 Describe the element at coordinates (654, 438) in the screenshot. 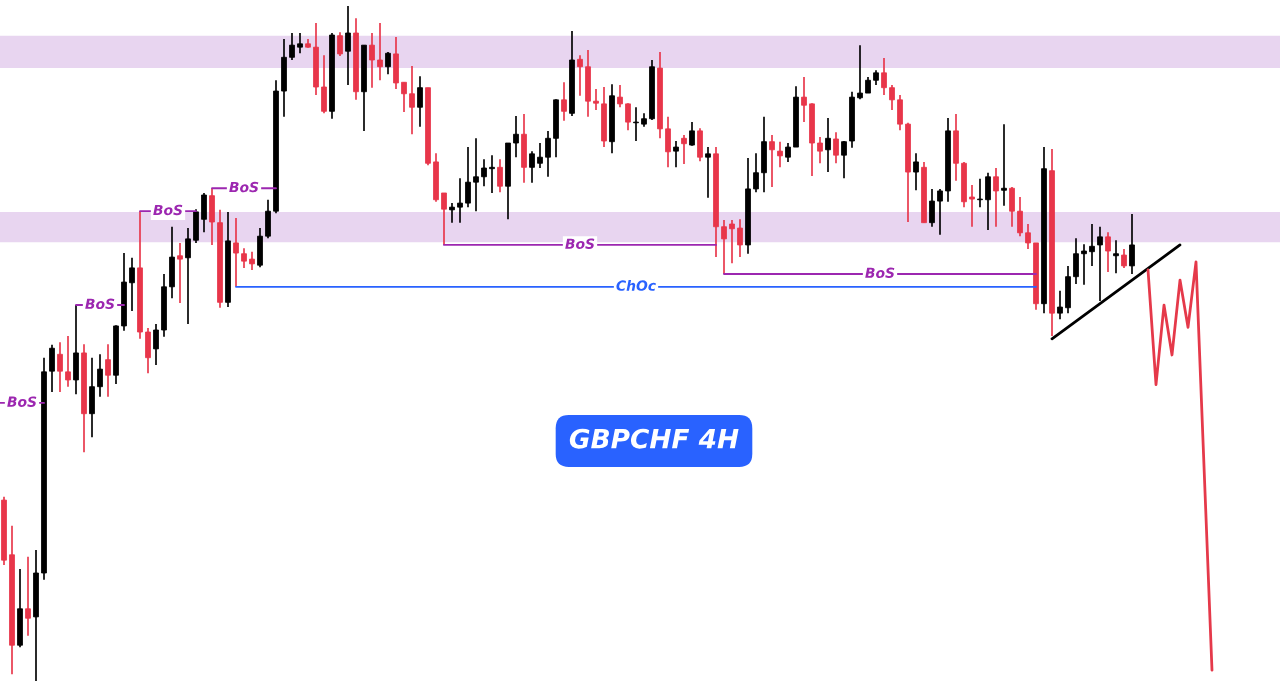

I see `text: GBPCHF 4H` at that location.